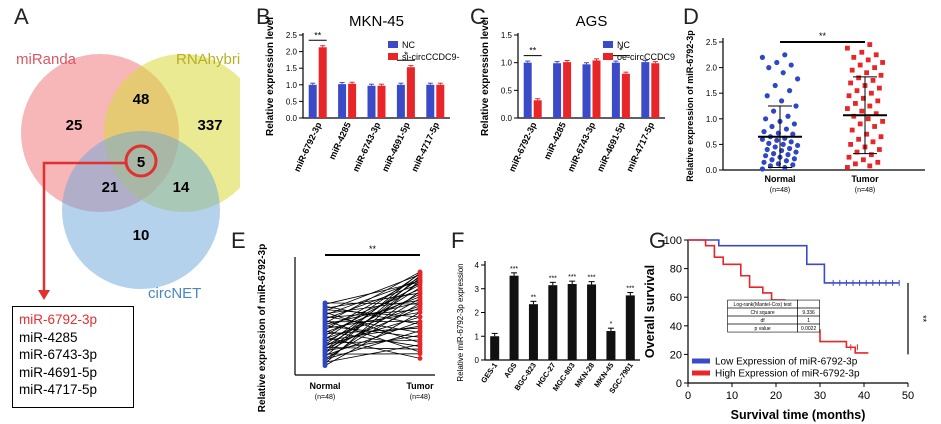  Describe the element at coordinates (820, 396) in the screenshot. I see `x-tick-label: 30` at that location.